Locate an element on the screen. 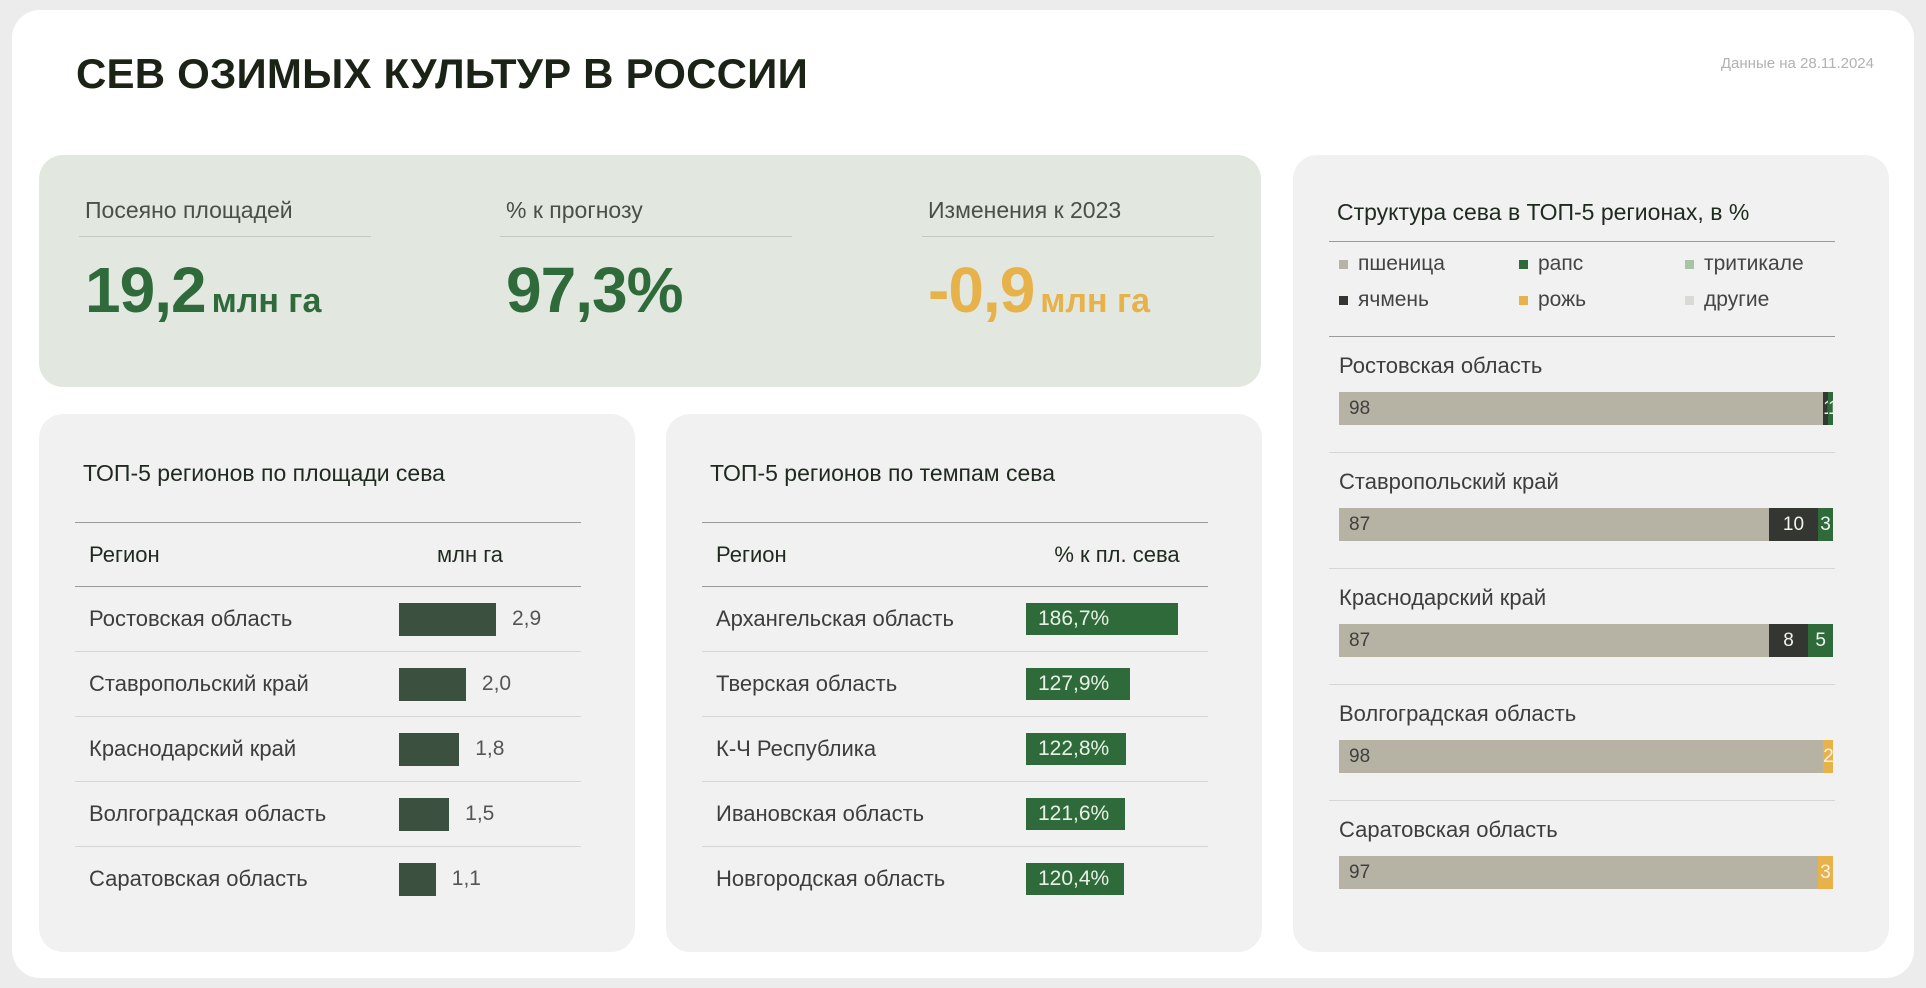 Image resolution: width=1926 pixels, height=988 pixels. legend-item-5: другие is located at coordinates (1727, 300).